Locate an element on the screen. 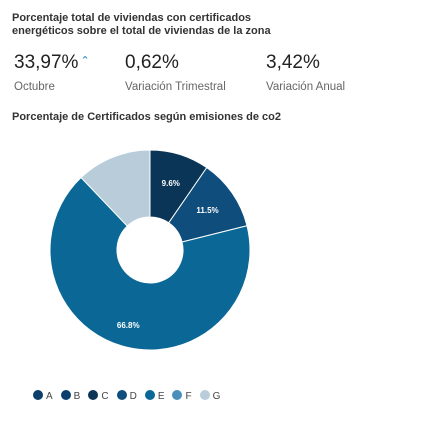  chart-legend: A B C D E F G is located at coordinates (130, 394).